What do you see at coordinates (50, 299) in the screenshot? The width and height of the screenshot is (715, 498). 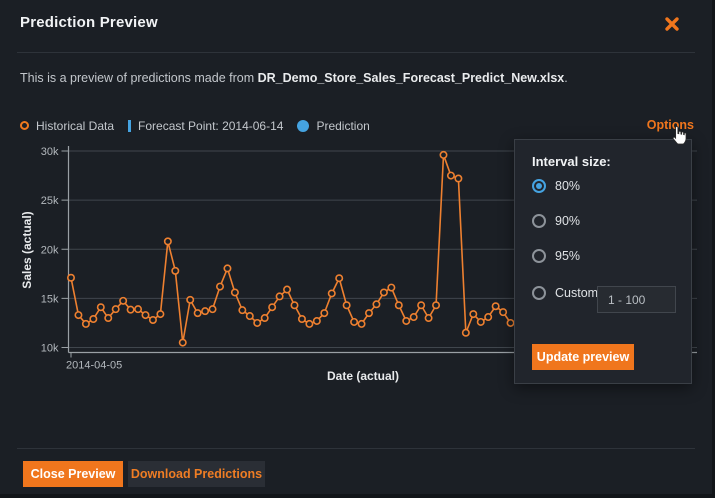 I see `y-tick-label: 15k` at bounding box center [50, 299].